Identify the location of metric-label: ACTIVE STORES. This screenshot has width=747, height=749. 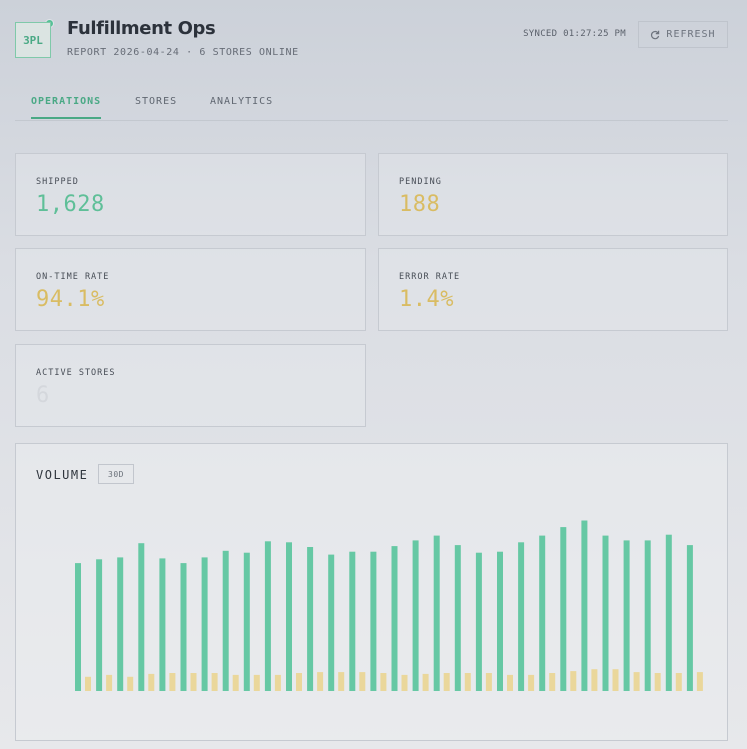
(76, 373).